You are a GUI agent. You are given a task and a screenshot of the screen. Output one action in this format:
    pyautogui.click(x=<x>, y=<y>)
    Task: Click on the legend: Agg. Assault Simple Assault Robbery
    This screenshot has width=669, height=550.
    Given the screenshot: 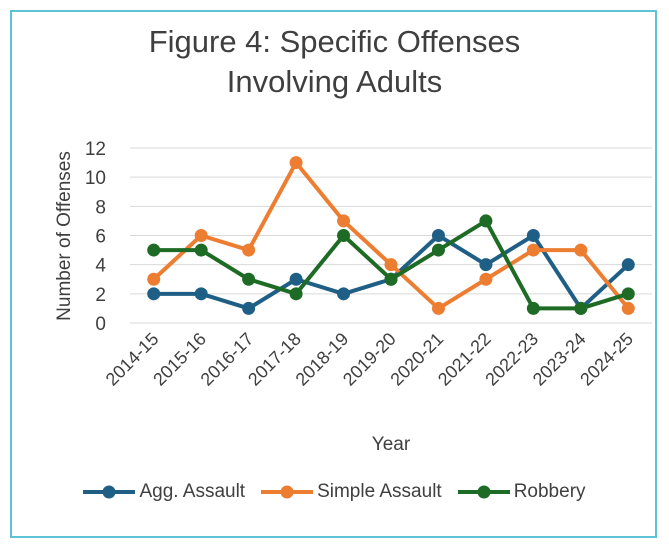 What is the action you would take?
    pyautogui.click(x=334, y=492)
    